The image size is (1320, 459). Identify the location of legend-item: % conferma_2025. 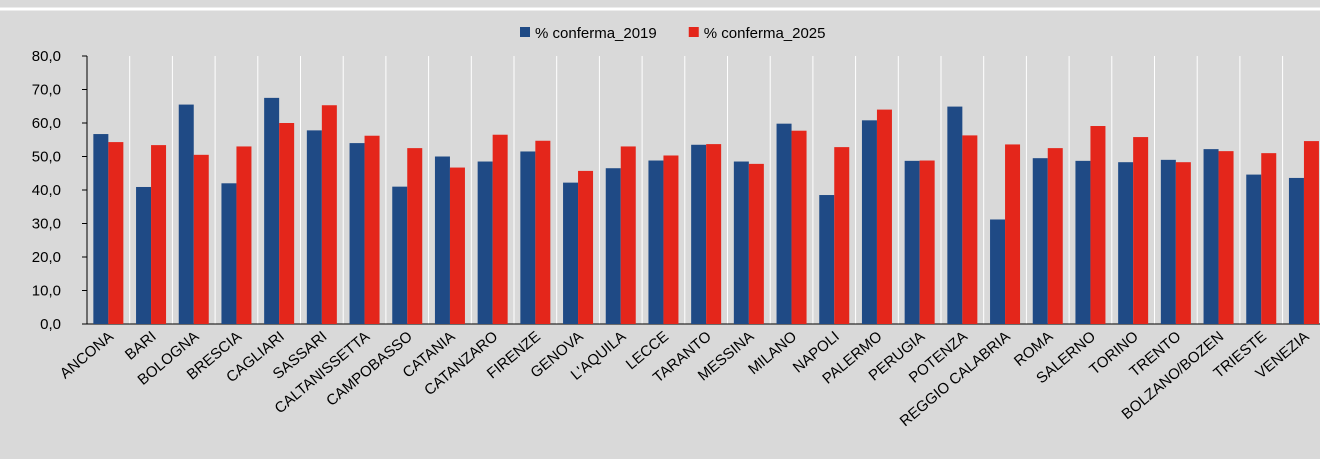
(757, 33).